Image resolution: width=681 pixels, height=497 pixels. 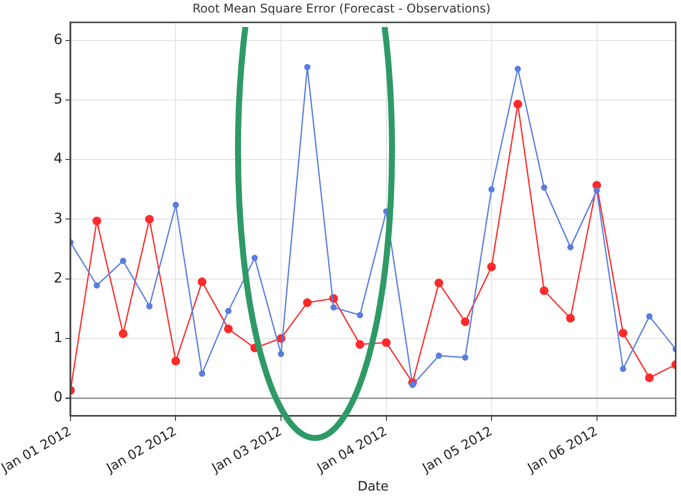 What do you see at coordinates (58, 100) in the screenshot?
I see `y-tick-label: 5` at bounding box center [58, 100].